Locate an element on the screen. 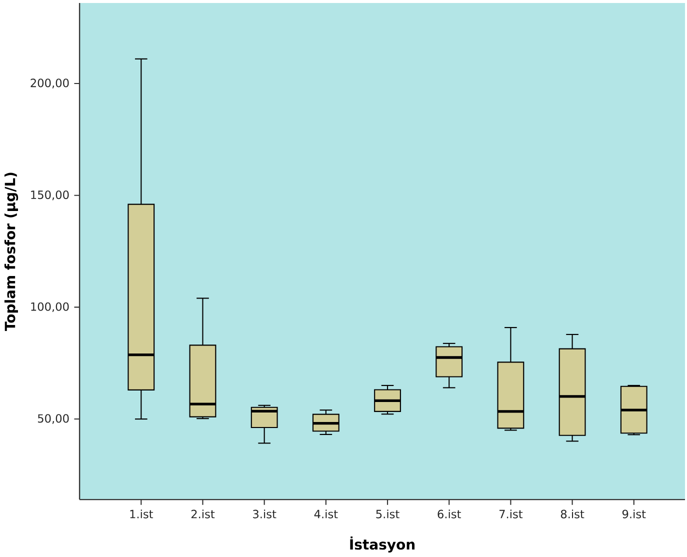 This screenshot has width=687, height=557. y-tick-label: 100,00 is located at coordinates (50, 307).